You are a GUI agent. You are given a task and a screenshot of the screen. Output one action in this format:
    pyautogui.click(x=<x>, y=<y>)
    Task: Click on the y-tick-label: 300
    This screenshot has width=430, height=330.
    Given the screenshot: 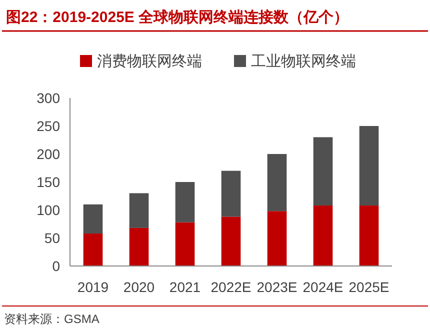 What is the action you would take?
    pyautogui.click(x=48, y=98)
    